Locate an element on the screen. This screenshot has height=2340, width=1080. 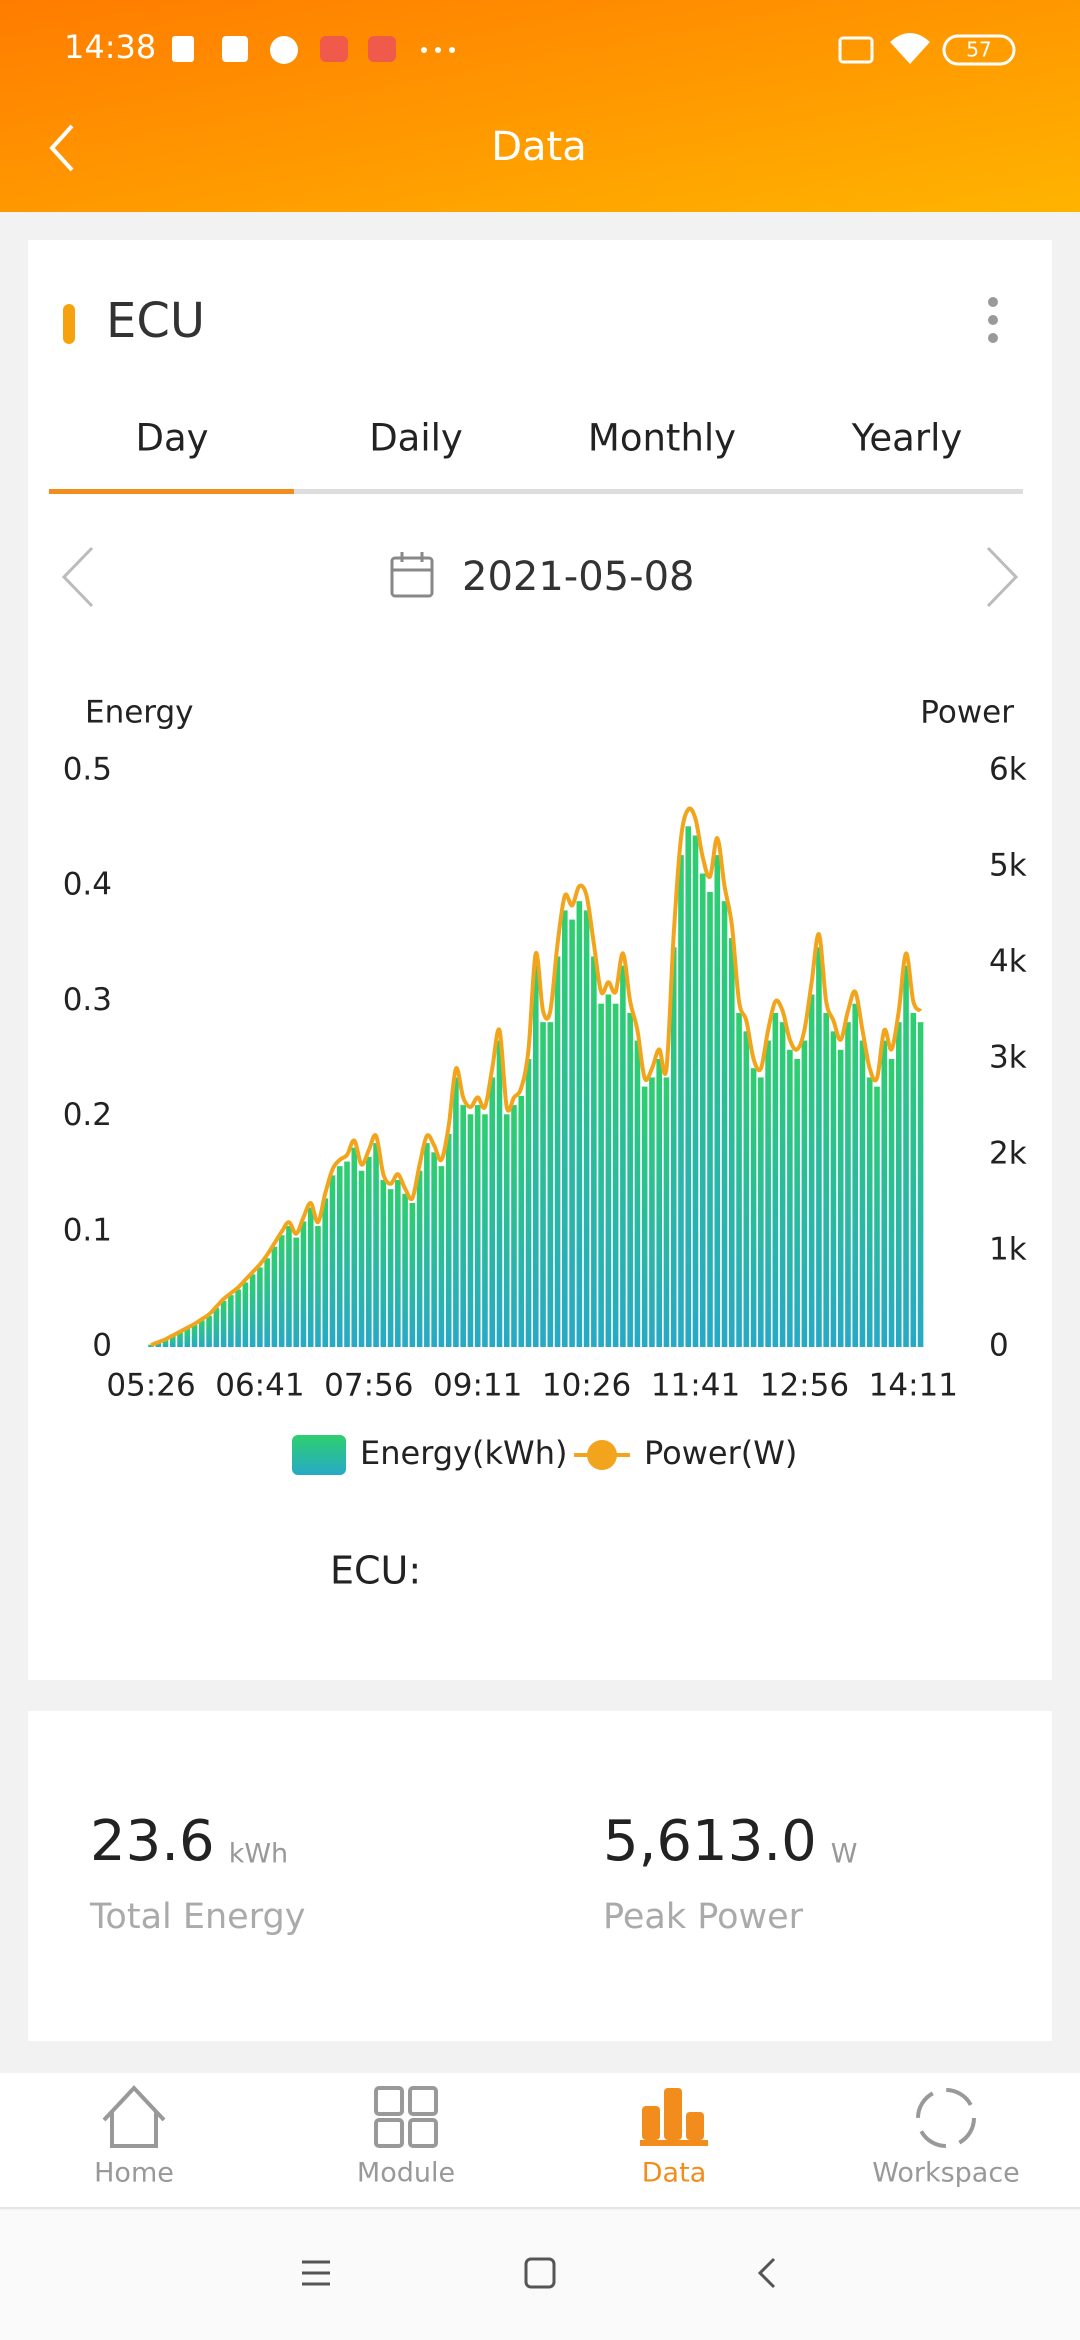
next-date is located at coordinates (1002, 577).